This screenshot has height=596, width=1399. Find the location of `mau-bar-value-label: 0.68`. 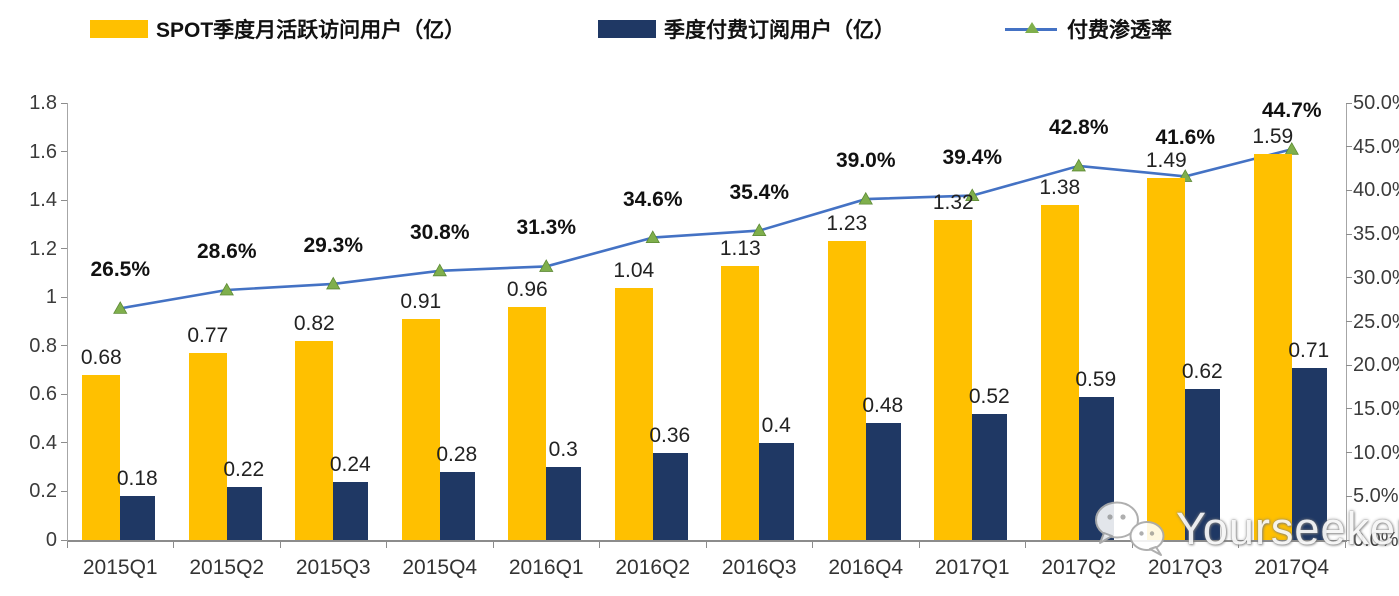

mau-bar-value-label: 0.68 is located at coordinates (101, 357).